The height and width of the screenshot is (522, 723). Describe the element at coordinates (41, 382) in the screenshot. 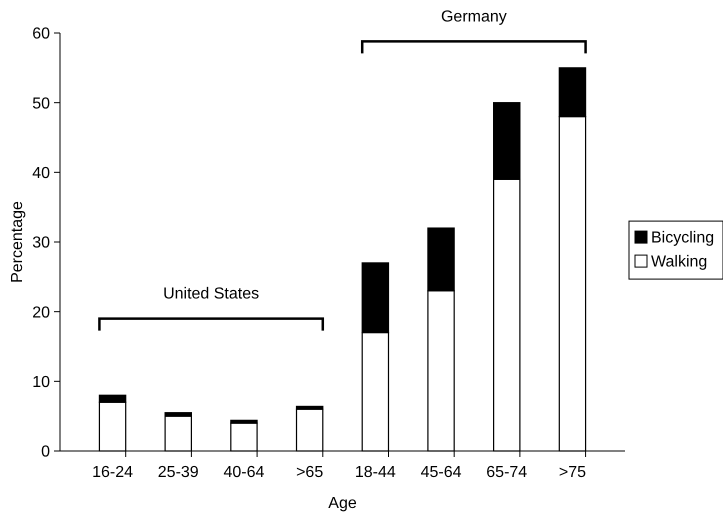

I see `y-tick-label: 10` at that location.